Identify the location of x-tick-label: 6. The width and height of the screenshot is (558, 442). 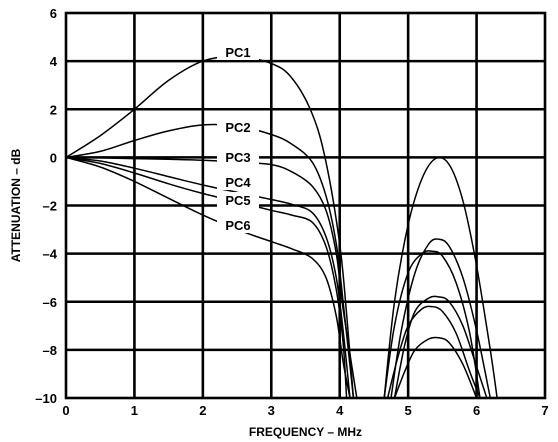
(476, 410).